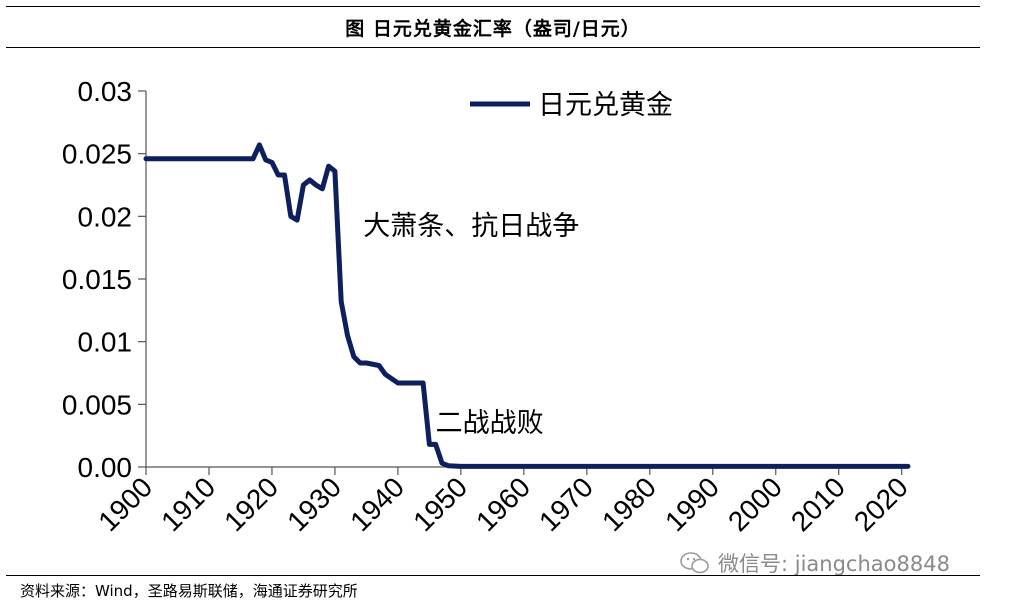 The height and width of the screenshot is (609, 1010). I want to click on annotation-2: 二战战败, so click(490, 423).